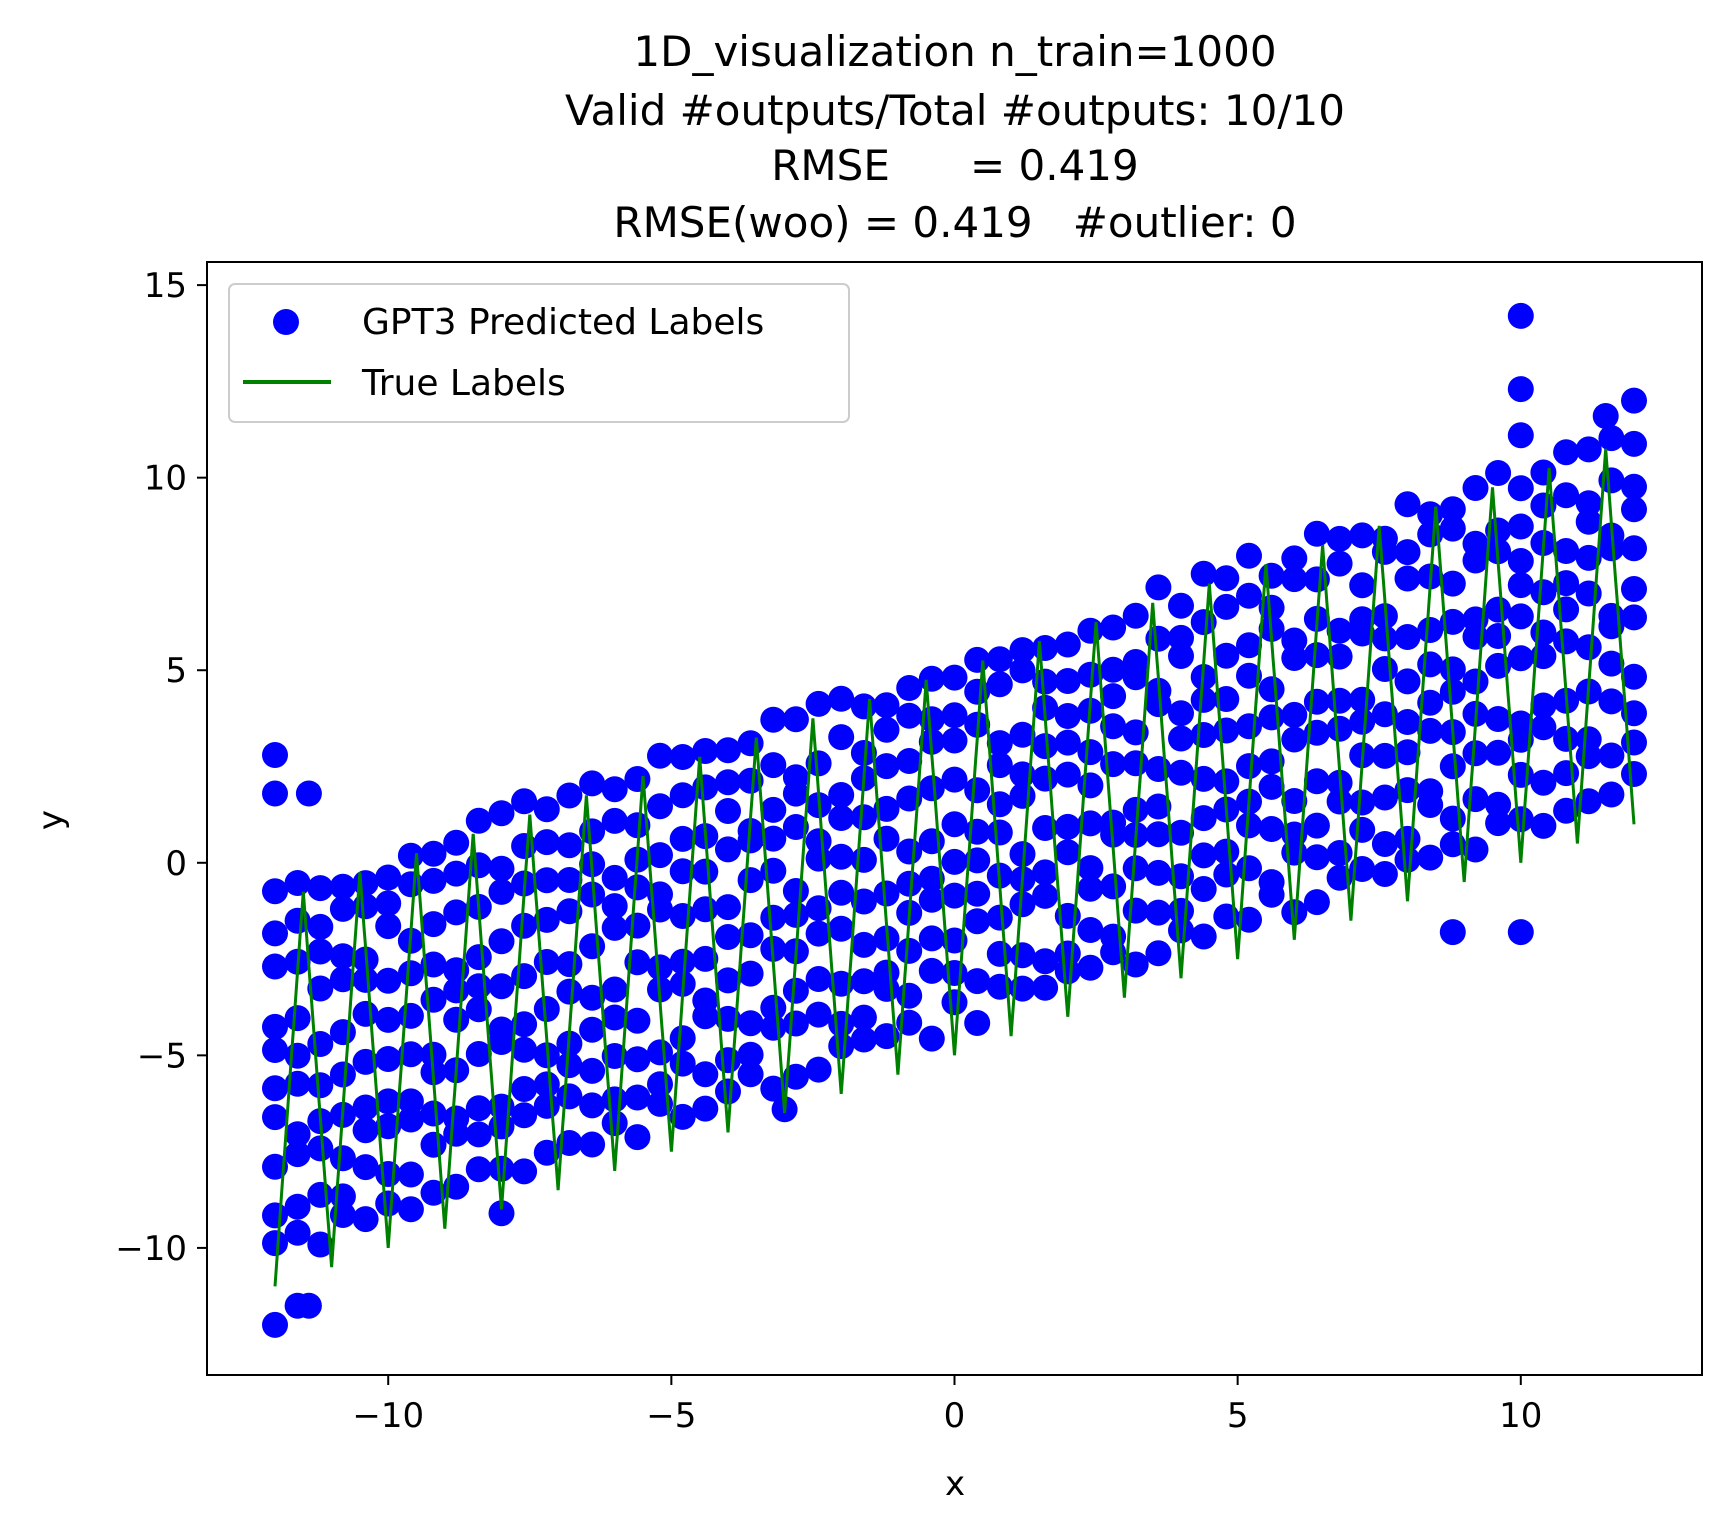 Image resolution: width=1723 pixels, height=1530 pixels. What do you see at coordinates (671, 1416) in the screenshot?
I see `x-tick-label: −5` at bounding box center [671, 1416].